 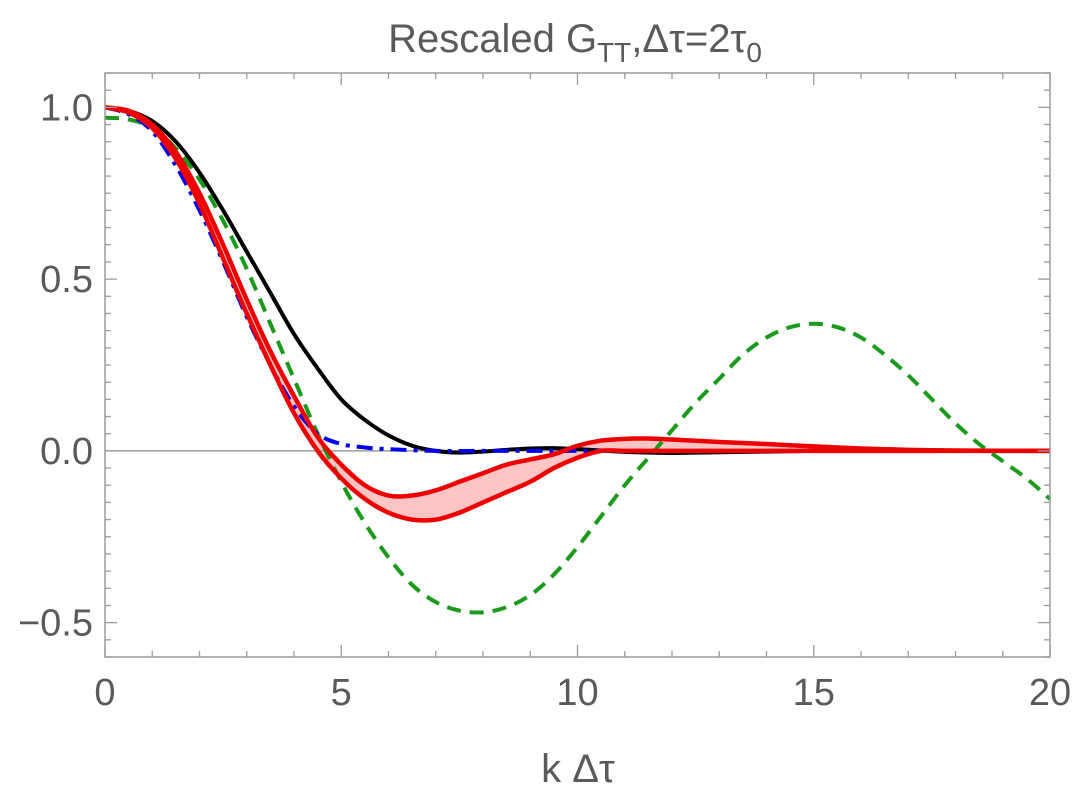 What do you see at coordinates (66, 108) in the screenshot?
I see `y-tick-label: 1.0` at bounding box center [66, 108].